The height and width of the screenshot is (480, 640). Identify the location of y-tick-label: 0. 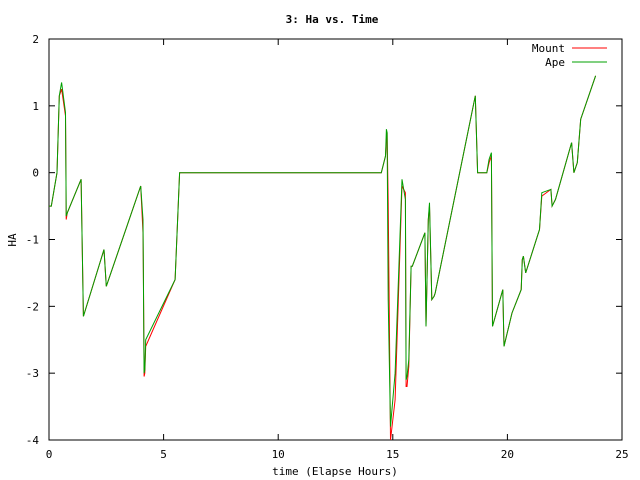
(35, 173).